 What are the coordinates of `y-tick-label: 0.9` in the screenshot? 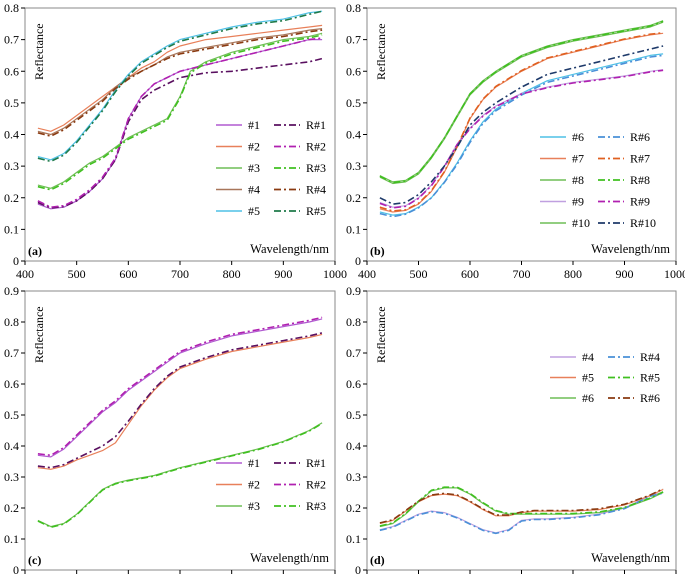 It's located at (353, 291).